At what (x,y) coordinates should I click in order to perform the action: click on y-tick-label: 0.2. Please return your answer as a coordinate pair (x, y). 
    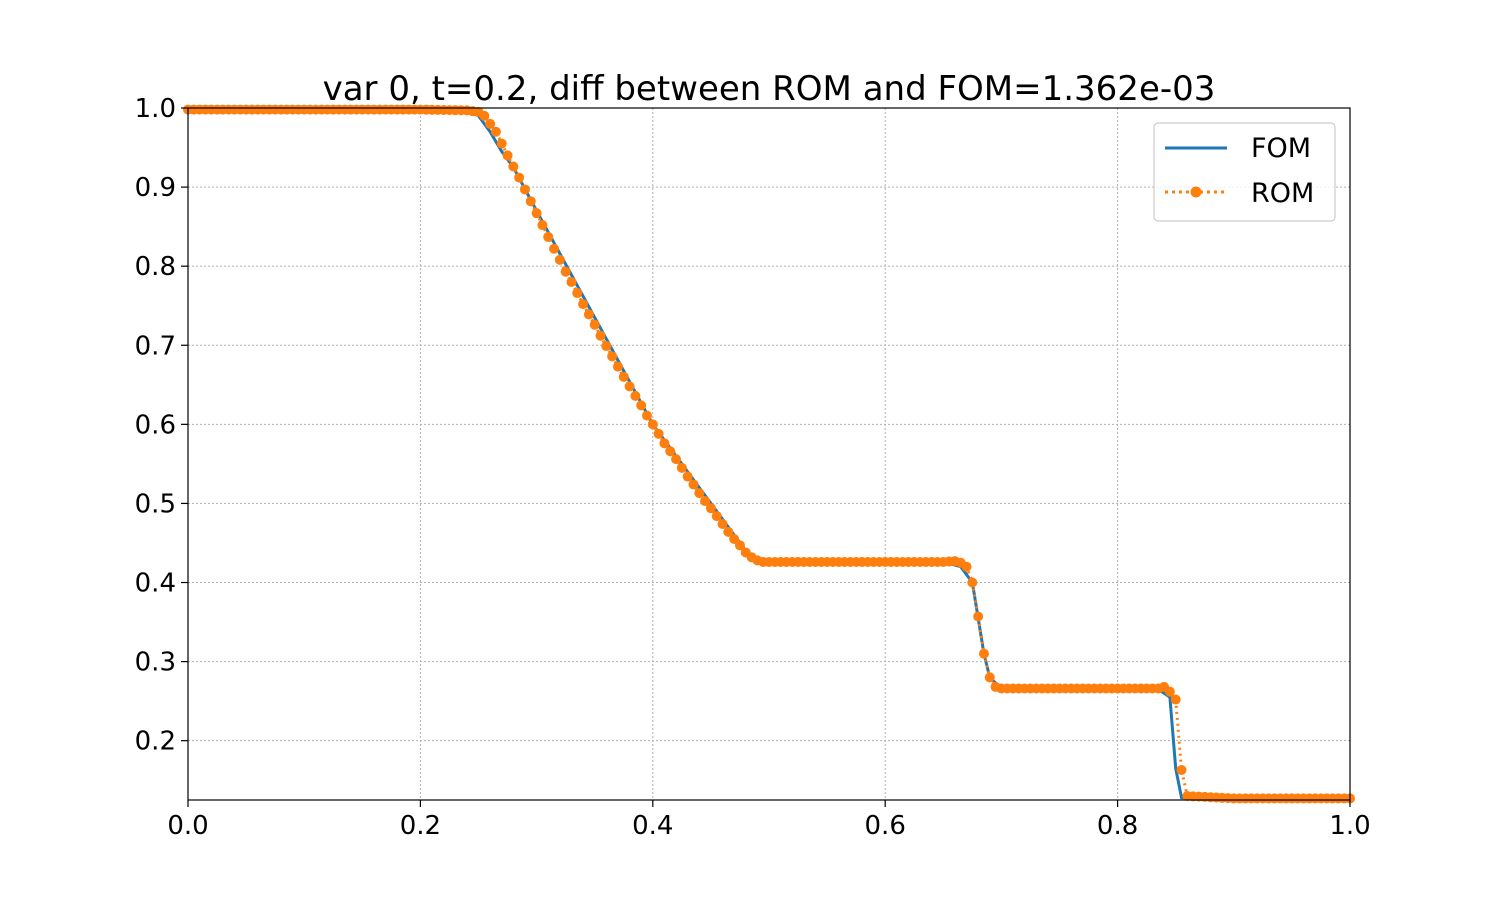
    Looking at the image, I should click on (155, 742).